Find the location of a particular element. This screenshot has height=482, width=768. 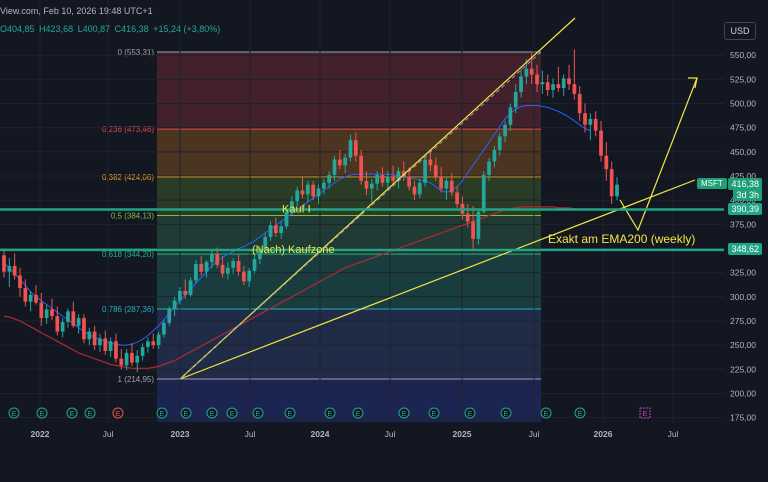

upcoming-earnings-marker is located at coordinates (645, 413).